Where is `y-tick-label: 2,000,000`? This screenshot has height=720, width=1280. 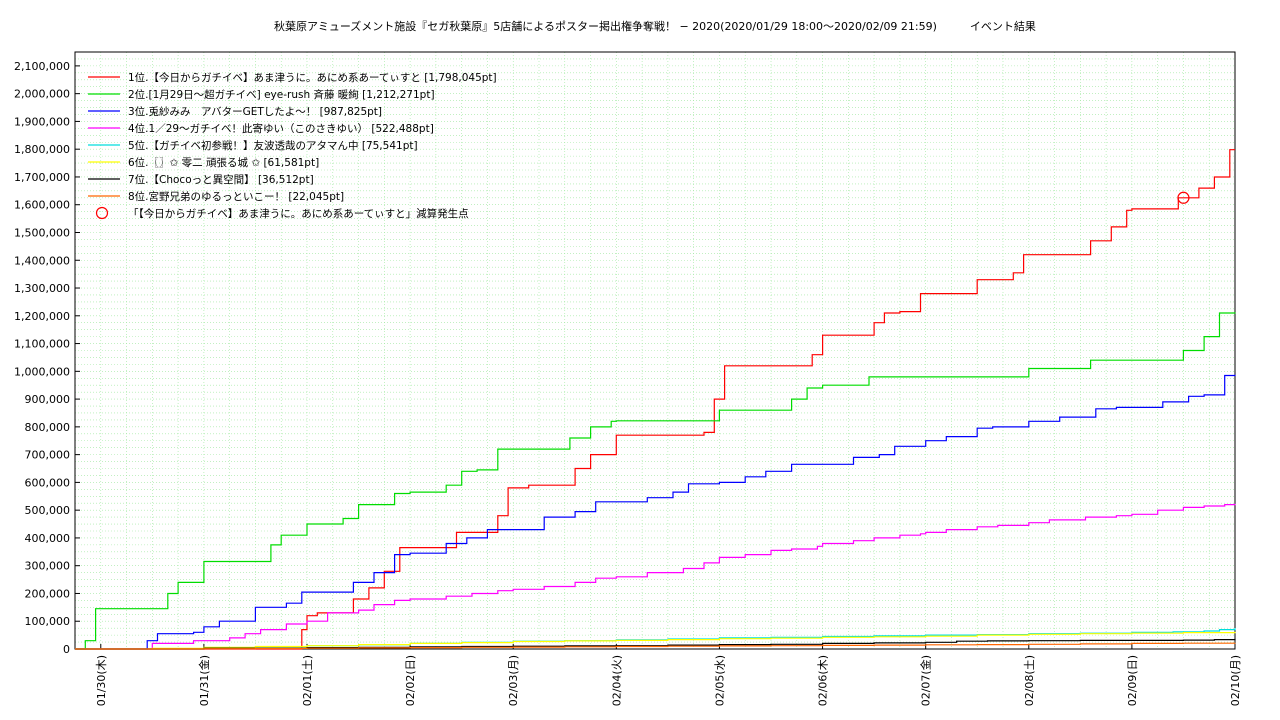
y-tick-label: 2,000,000 is located at coordinates (42, 94).